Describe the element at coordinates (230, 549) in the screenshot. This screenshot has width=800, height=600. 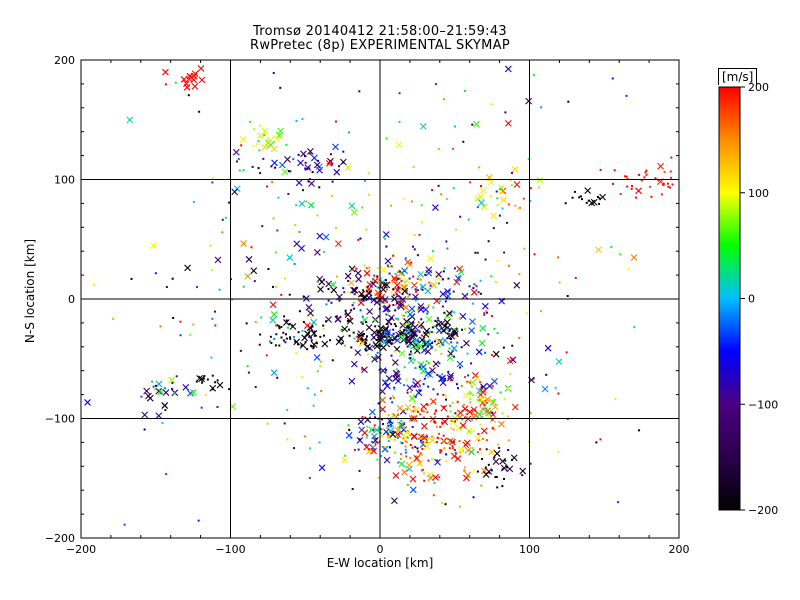
I see `x-tick-label: −100` at that location.